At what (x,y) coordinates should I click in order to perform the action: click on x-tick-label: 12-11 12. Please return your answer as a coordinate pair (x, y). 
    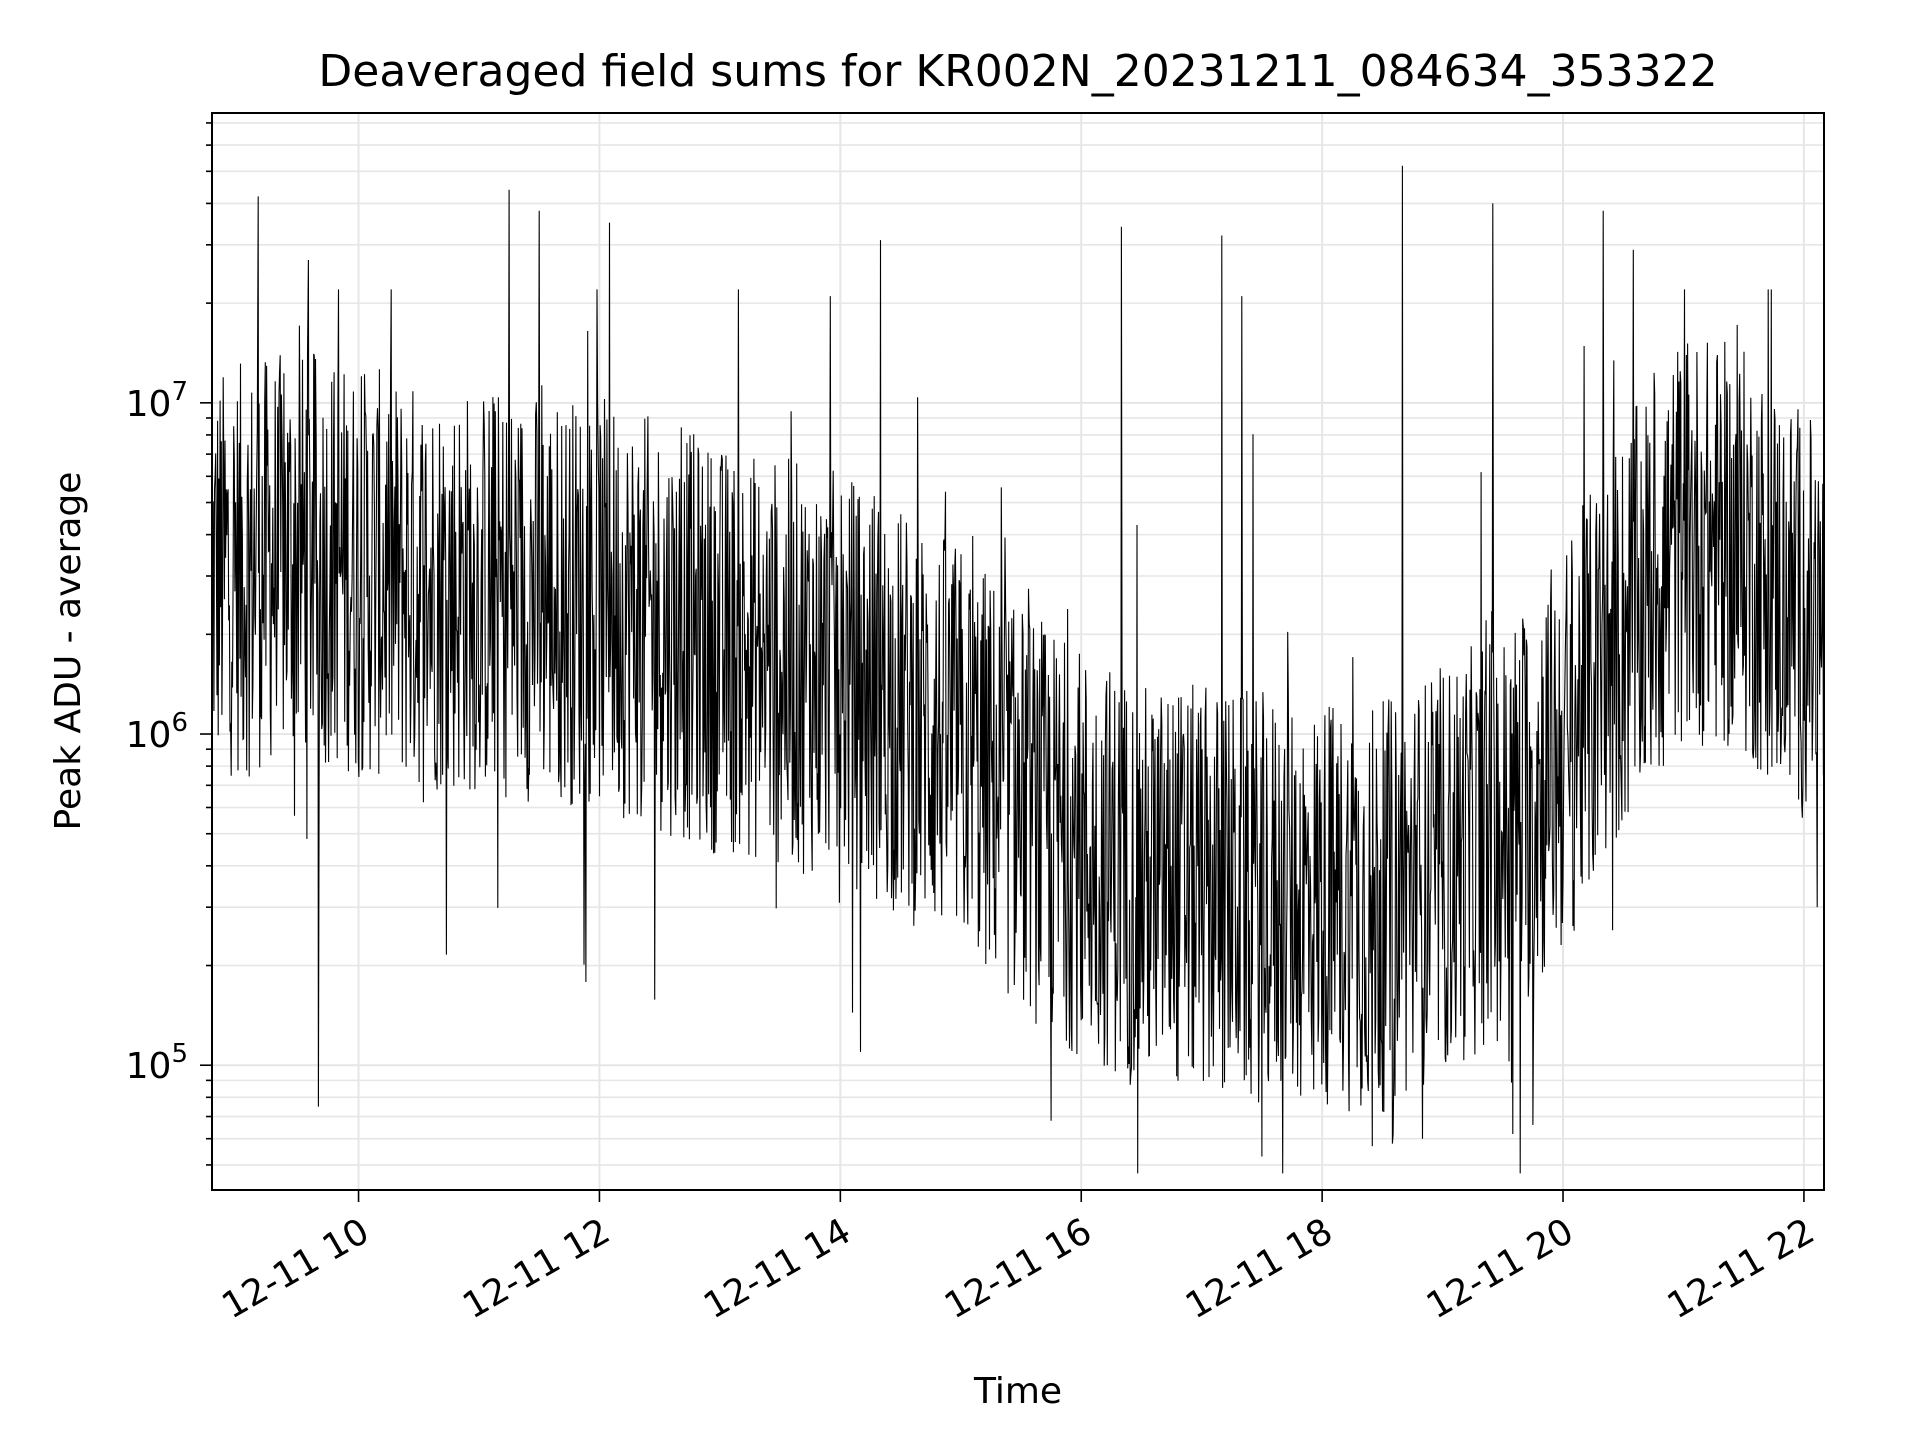
    Looking at the image, I should click on (536, 1269).